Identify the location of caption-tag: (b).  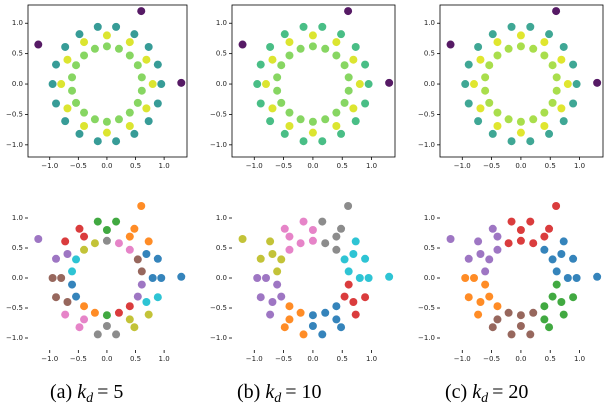
(248, 392).